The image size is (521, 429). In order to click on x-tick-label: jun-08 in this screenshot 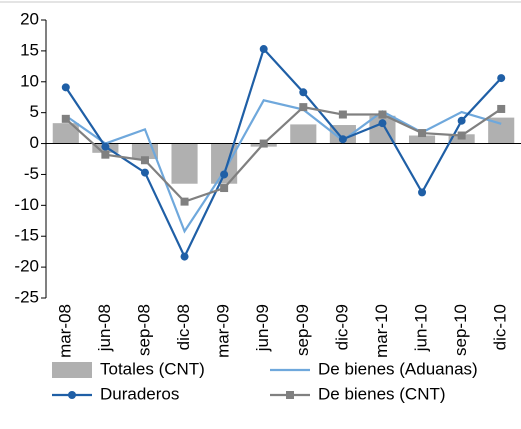, I will do `click(104, 328)`.